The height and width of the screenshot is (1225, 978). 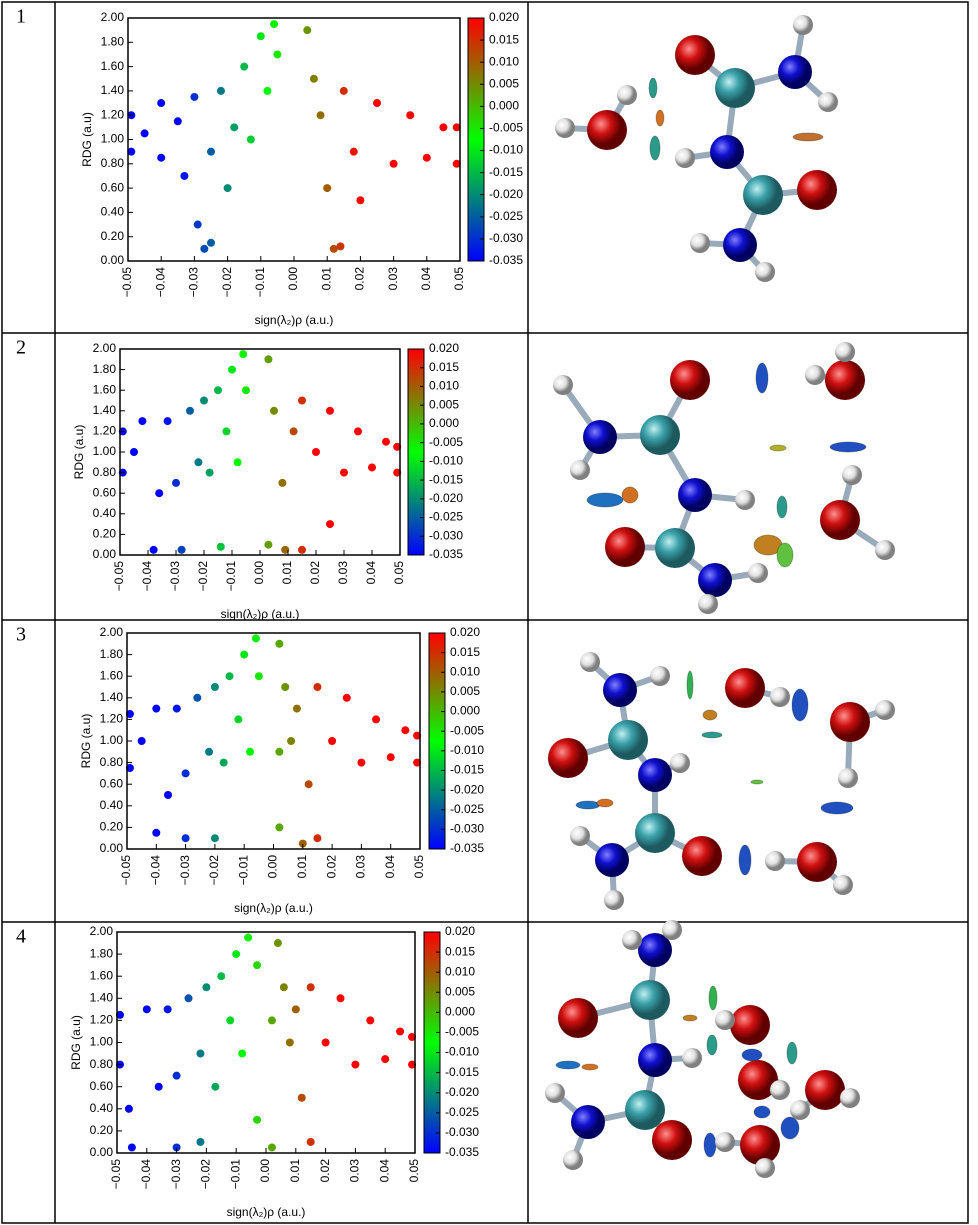 I want to click on x-tick-label: −0.03, so click(x=194, y=282).